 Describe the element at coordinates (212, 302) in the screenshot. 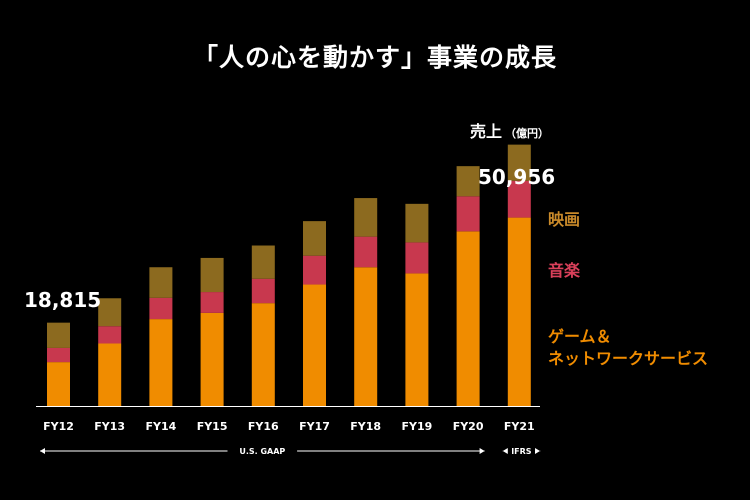

I see `bar-fy15-music` at that location.